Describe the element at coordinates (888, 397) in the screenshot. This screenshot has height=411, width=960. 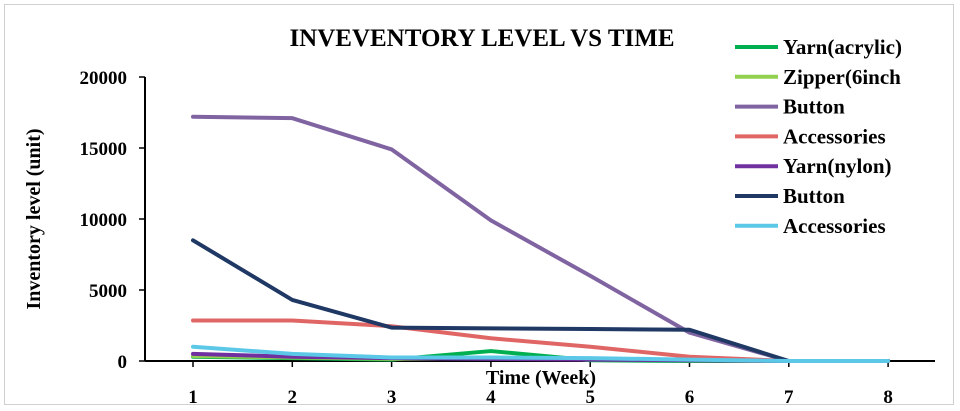
I see `x-tick-label: 8` at that location.